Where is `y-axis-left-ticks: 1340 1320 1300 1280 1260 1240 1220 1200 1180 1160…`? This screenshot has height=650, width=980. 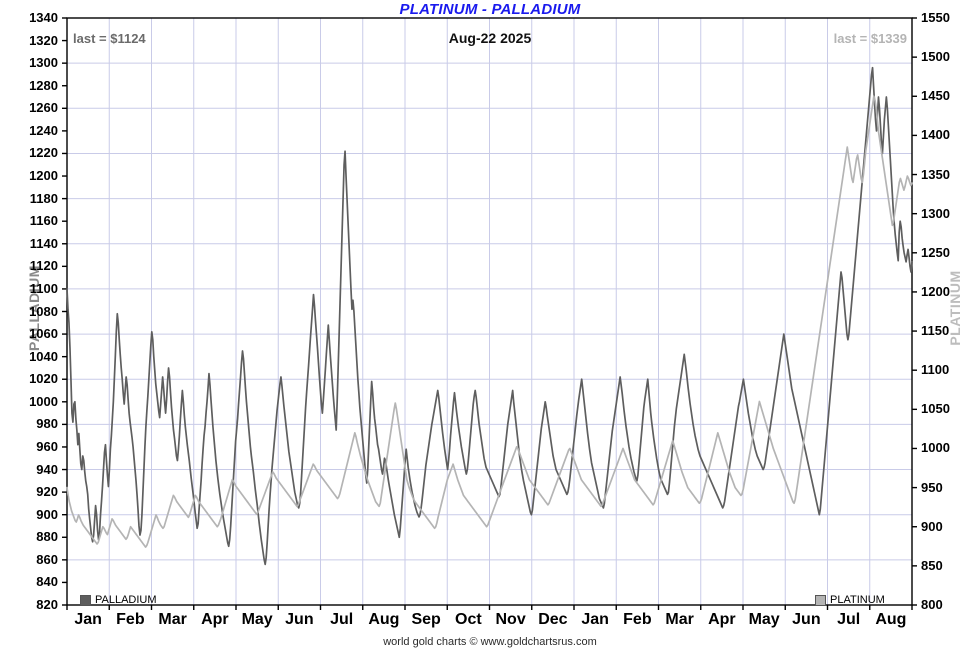
y-axis-left-ticks: 1340 1320 1300 1280 1260 1240 1220 1200 1180 1160… is located at coordinates (29, 325).